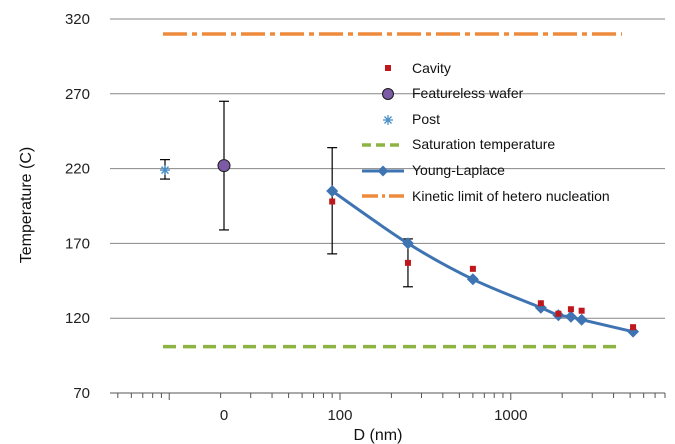 The image size is (675, 444). Describe the element at coordinates (77, 169) in the screenshot. I see `y-tick-label: 220` at that location.